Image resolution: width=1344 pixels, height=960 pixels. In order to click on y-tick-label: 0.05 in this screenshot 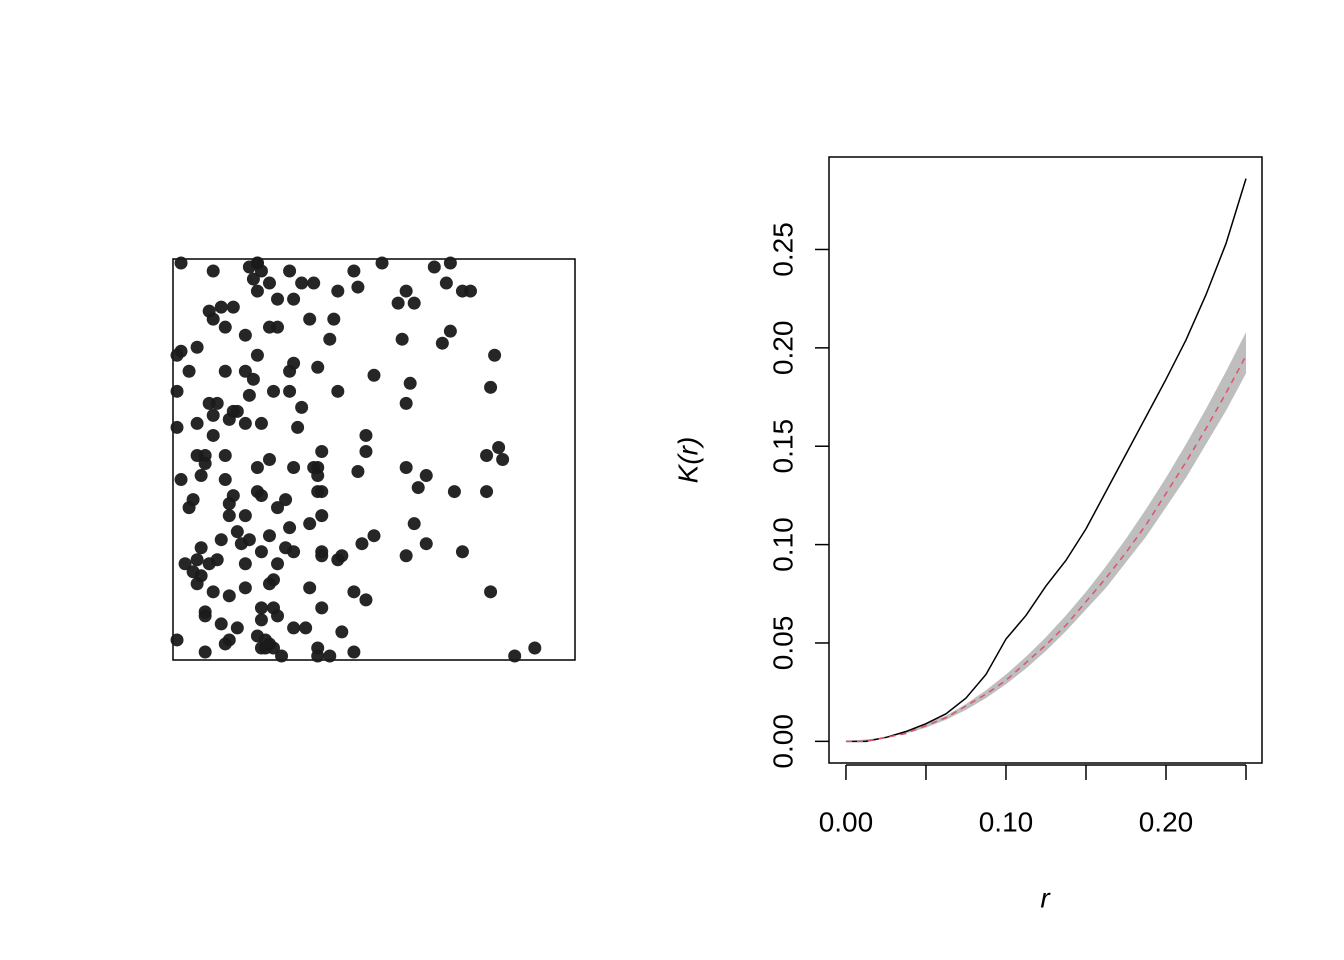, I will do `click(782, 643)`.